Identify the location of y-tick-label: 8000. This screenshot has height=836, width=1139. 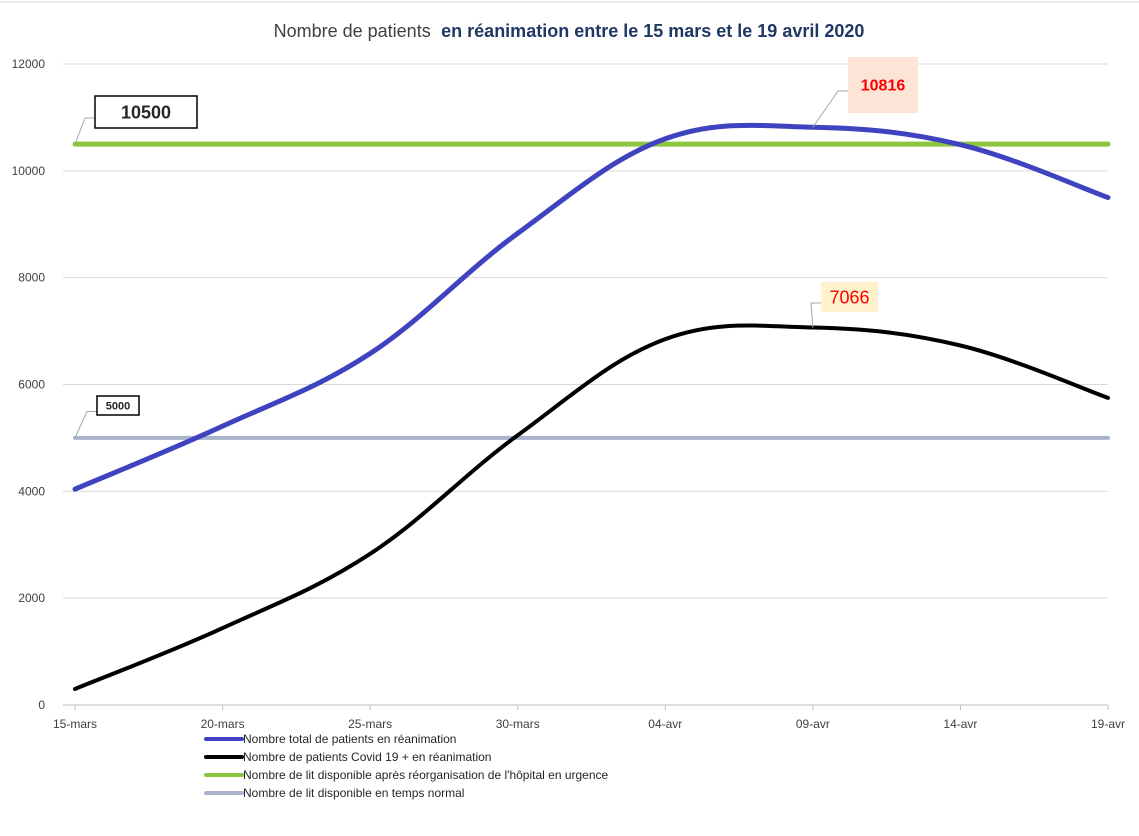
(31, 278).